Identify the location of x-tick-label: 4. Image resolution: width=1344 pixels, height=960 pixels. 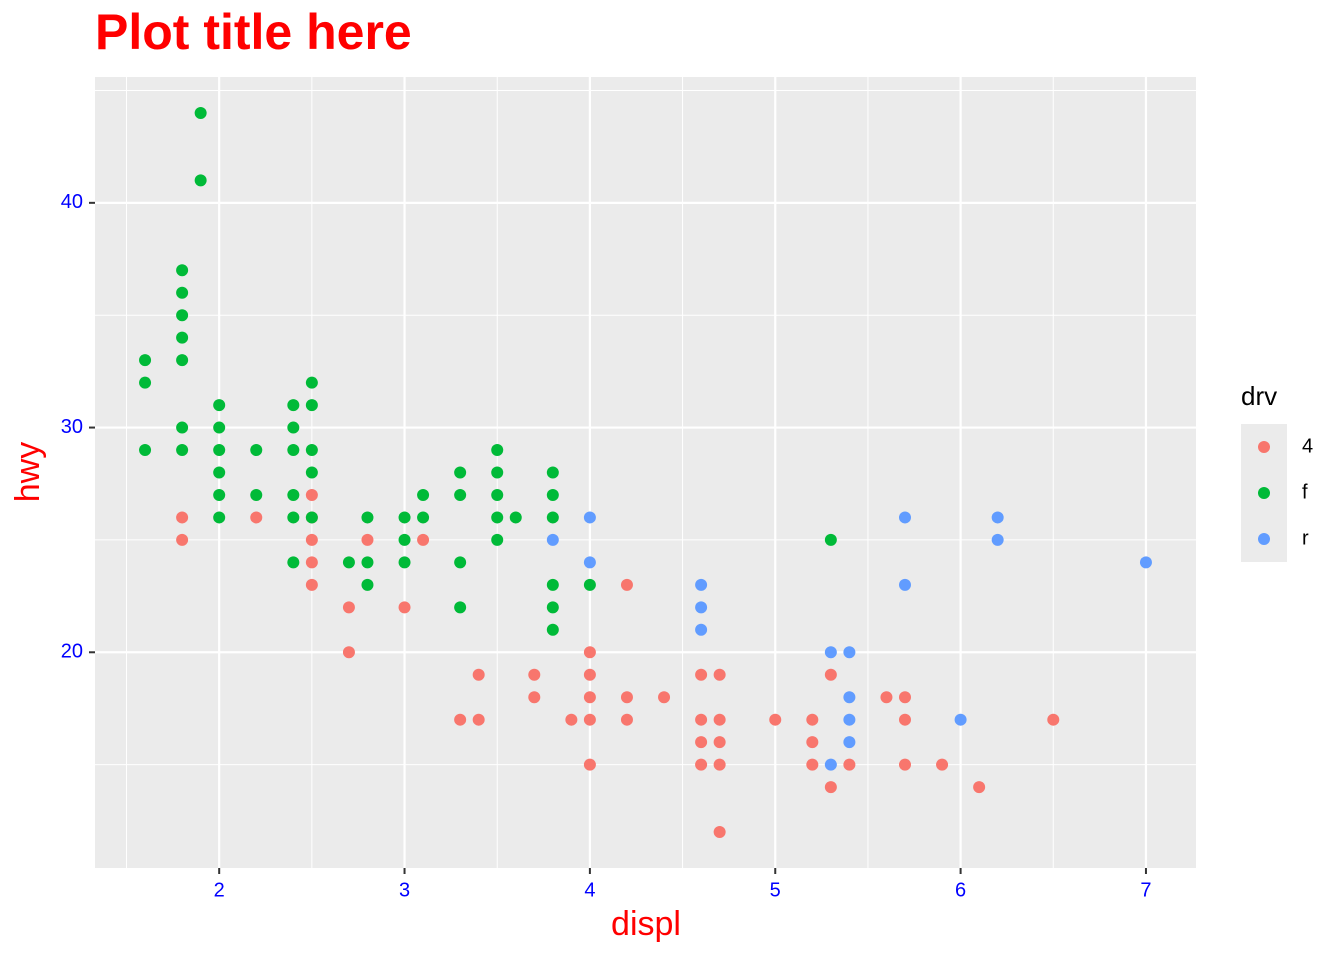
(589, 890).